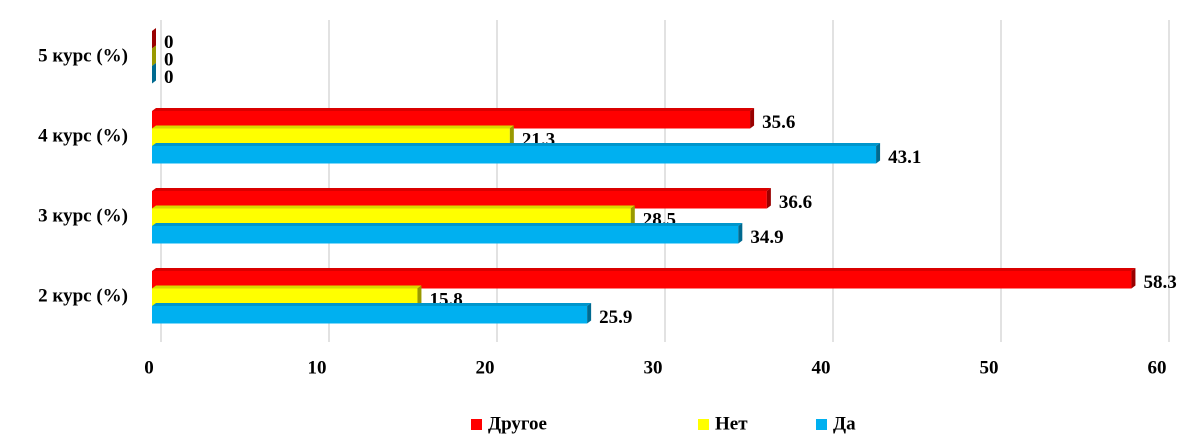 Image resolution: width=1200 pixels, height=439 pixels. Describe the element at coordinates (317, 367) in the screenshot. I see `x-tick-label: 10` at that location.